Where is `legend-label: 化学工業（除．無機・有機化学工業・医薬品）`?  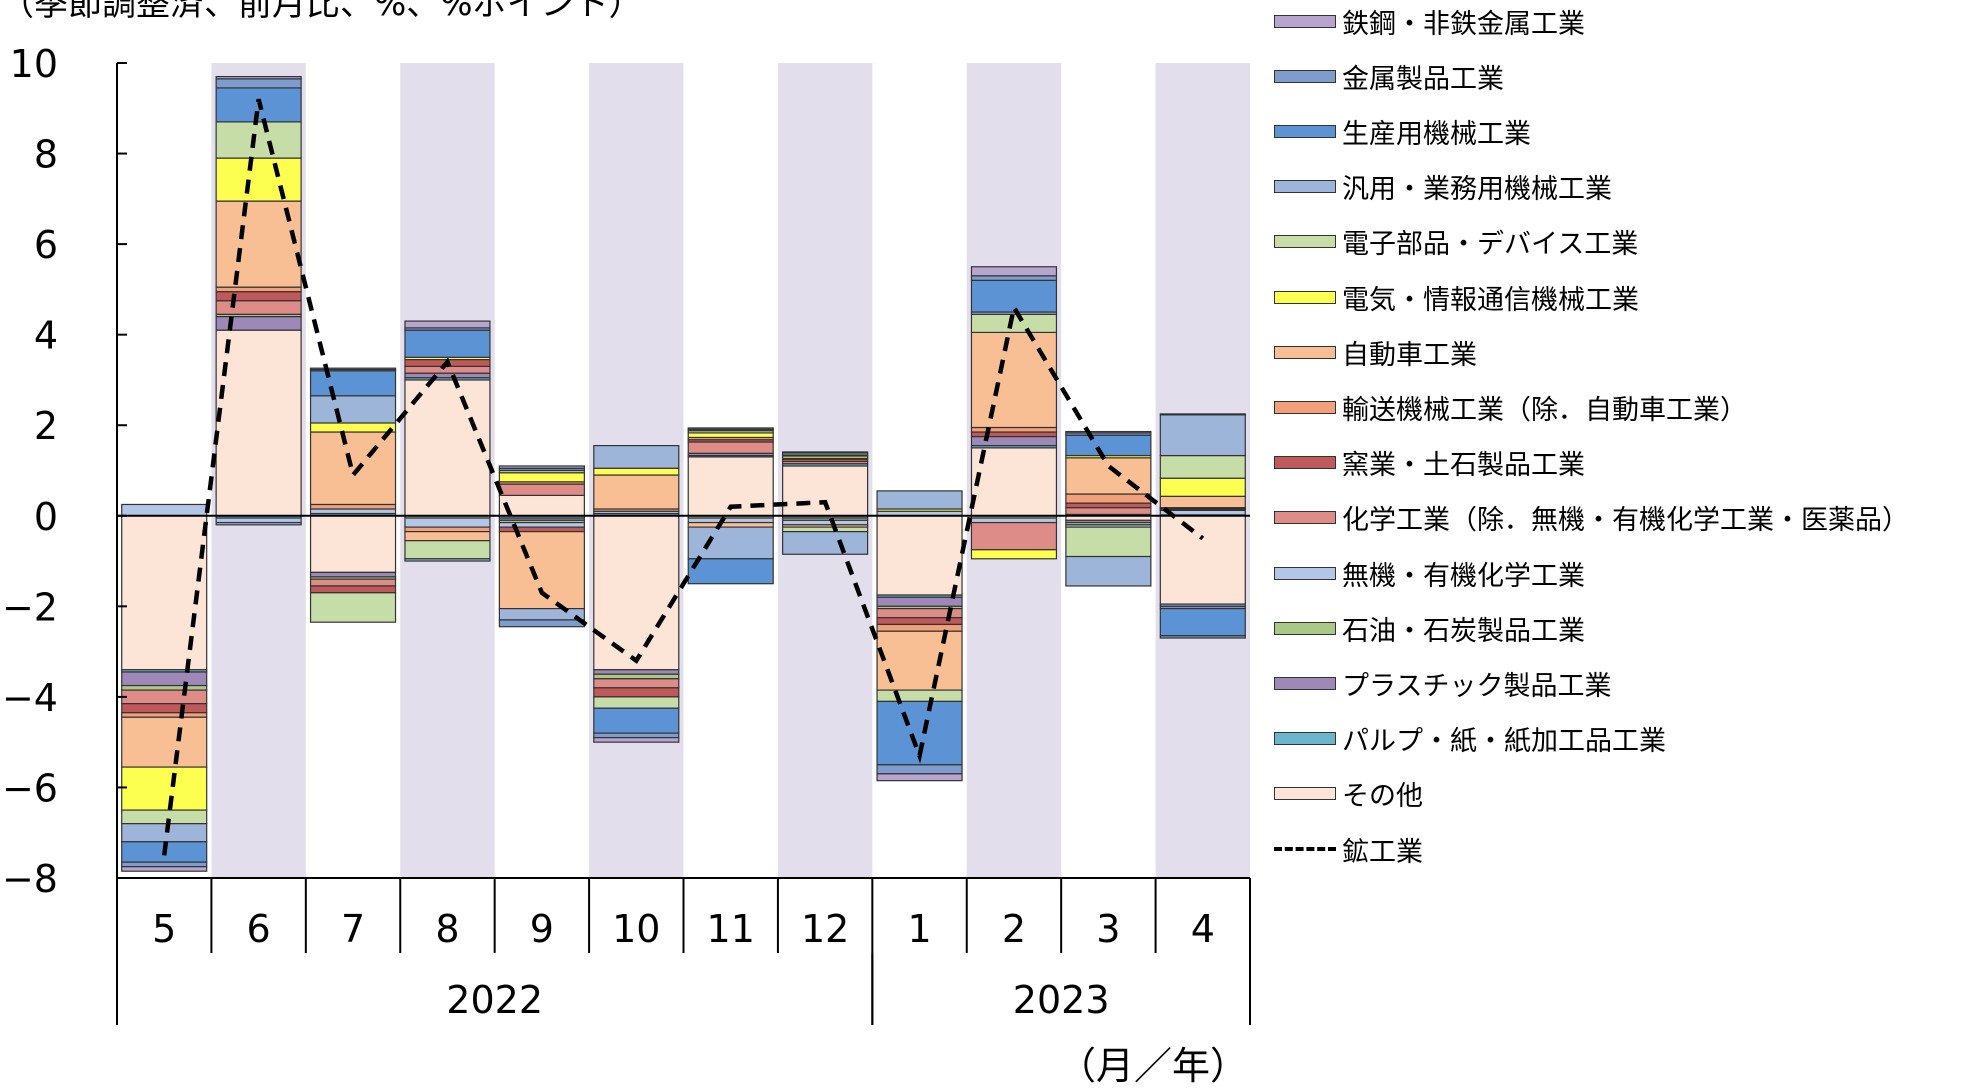 legend-label: 化学工業（除．無機・有機化学工業・医薬品） is located at coordinates (1625, 521).